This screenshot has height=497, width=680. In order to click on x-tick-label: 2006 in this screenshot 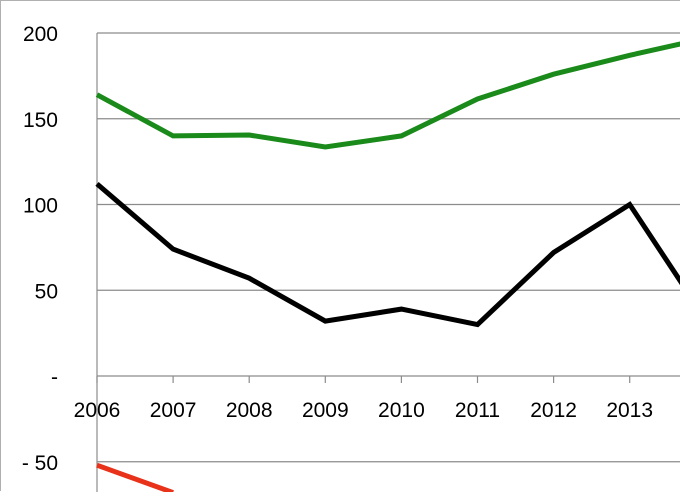, I will do `click(97, 410)`.